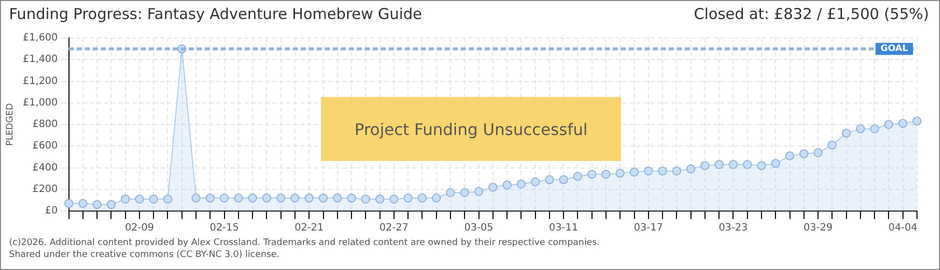  Describe the element at coordinates (45, 168) in the screenshot. I see `y-tick-label: £400` at that location.